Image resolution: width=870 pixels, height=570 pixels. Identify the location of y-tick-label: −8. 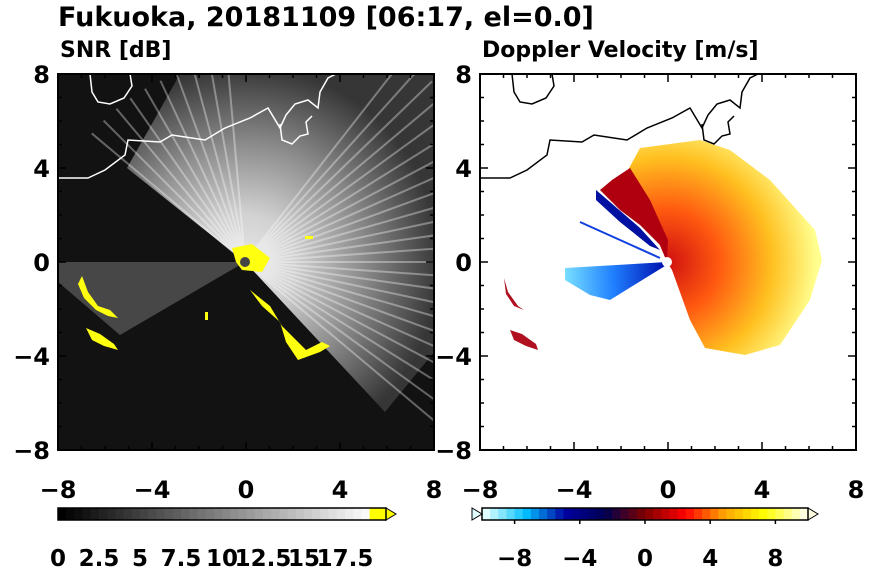
(453, 451).